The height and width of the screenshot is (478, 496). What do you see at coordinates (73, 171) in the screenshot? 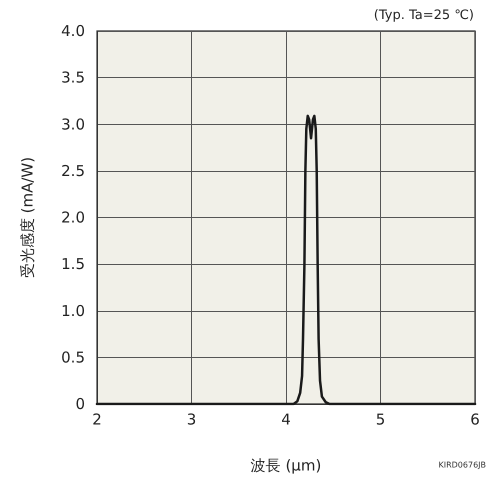
I see `y-tick-label: 2.5` at bounding box center [73, 171].